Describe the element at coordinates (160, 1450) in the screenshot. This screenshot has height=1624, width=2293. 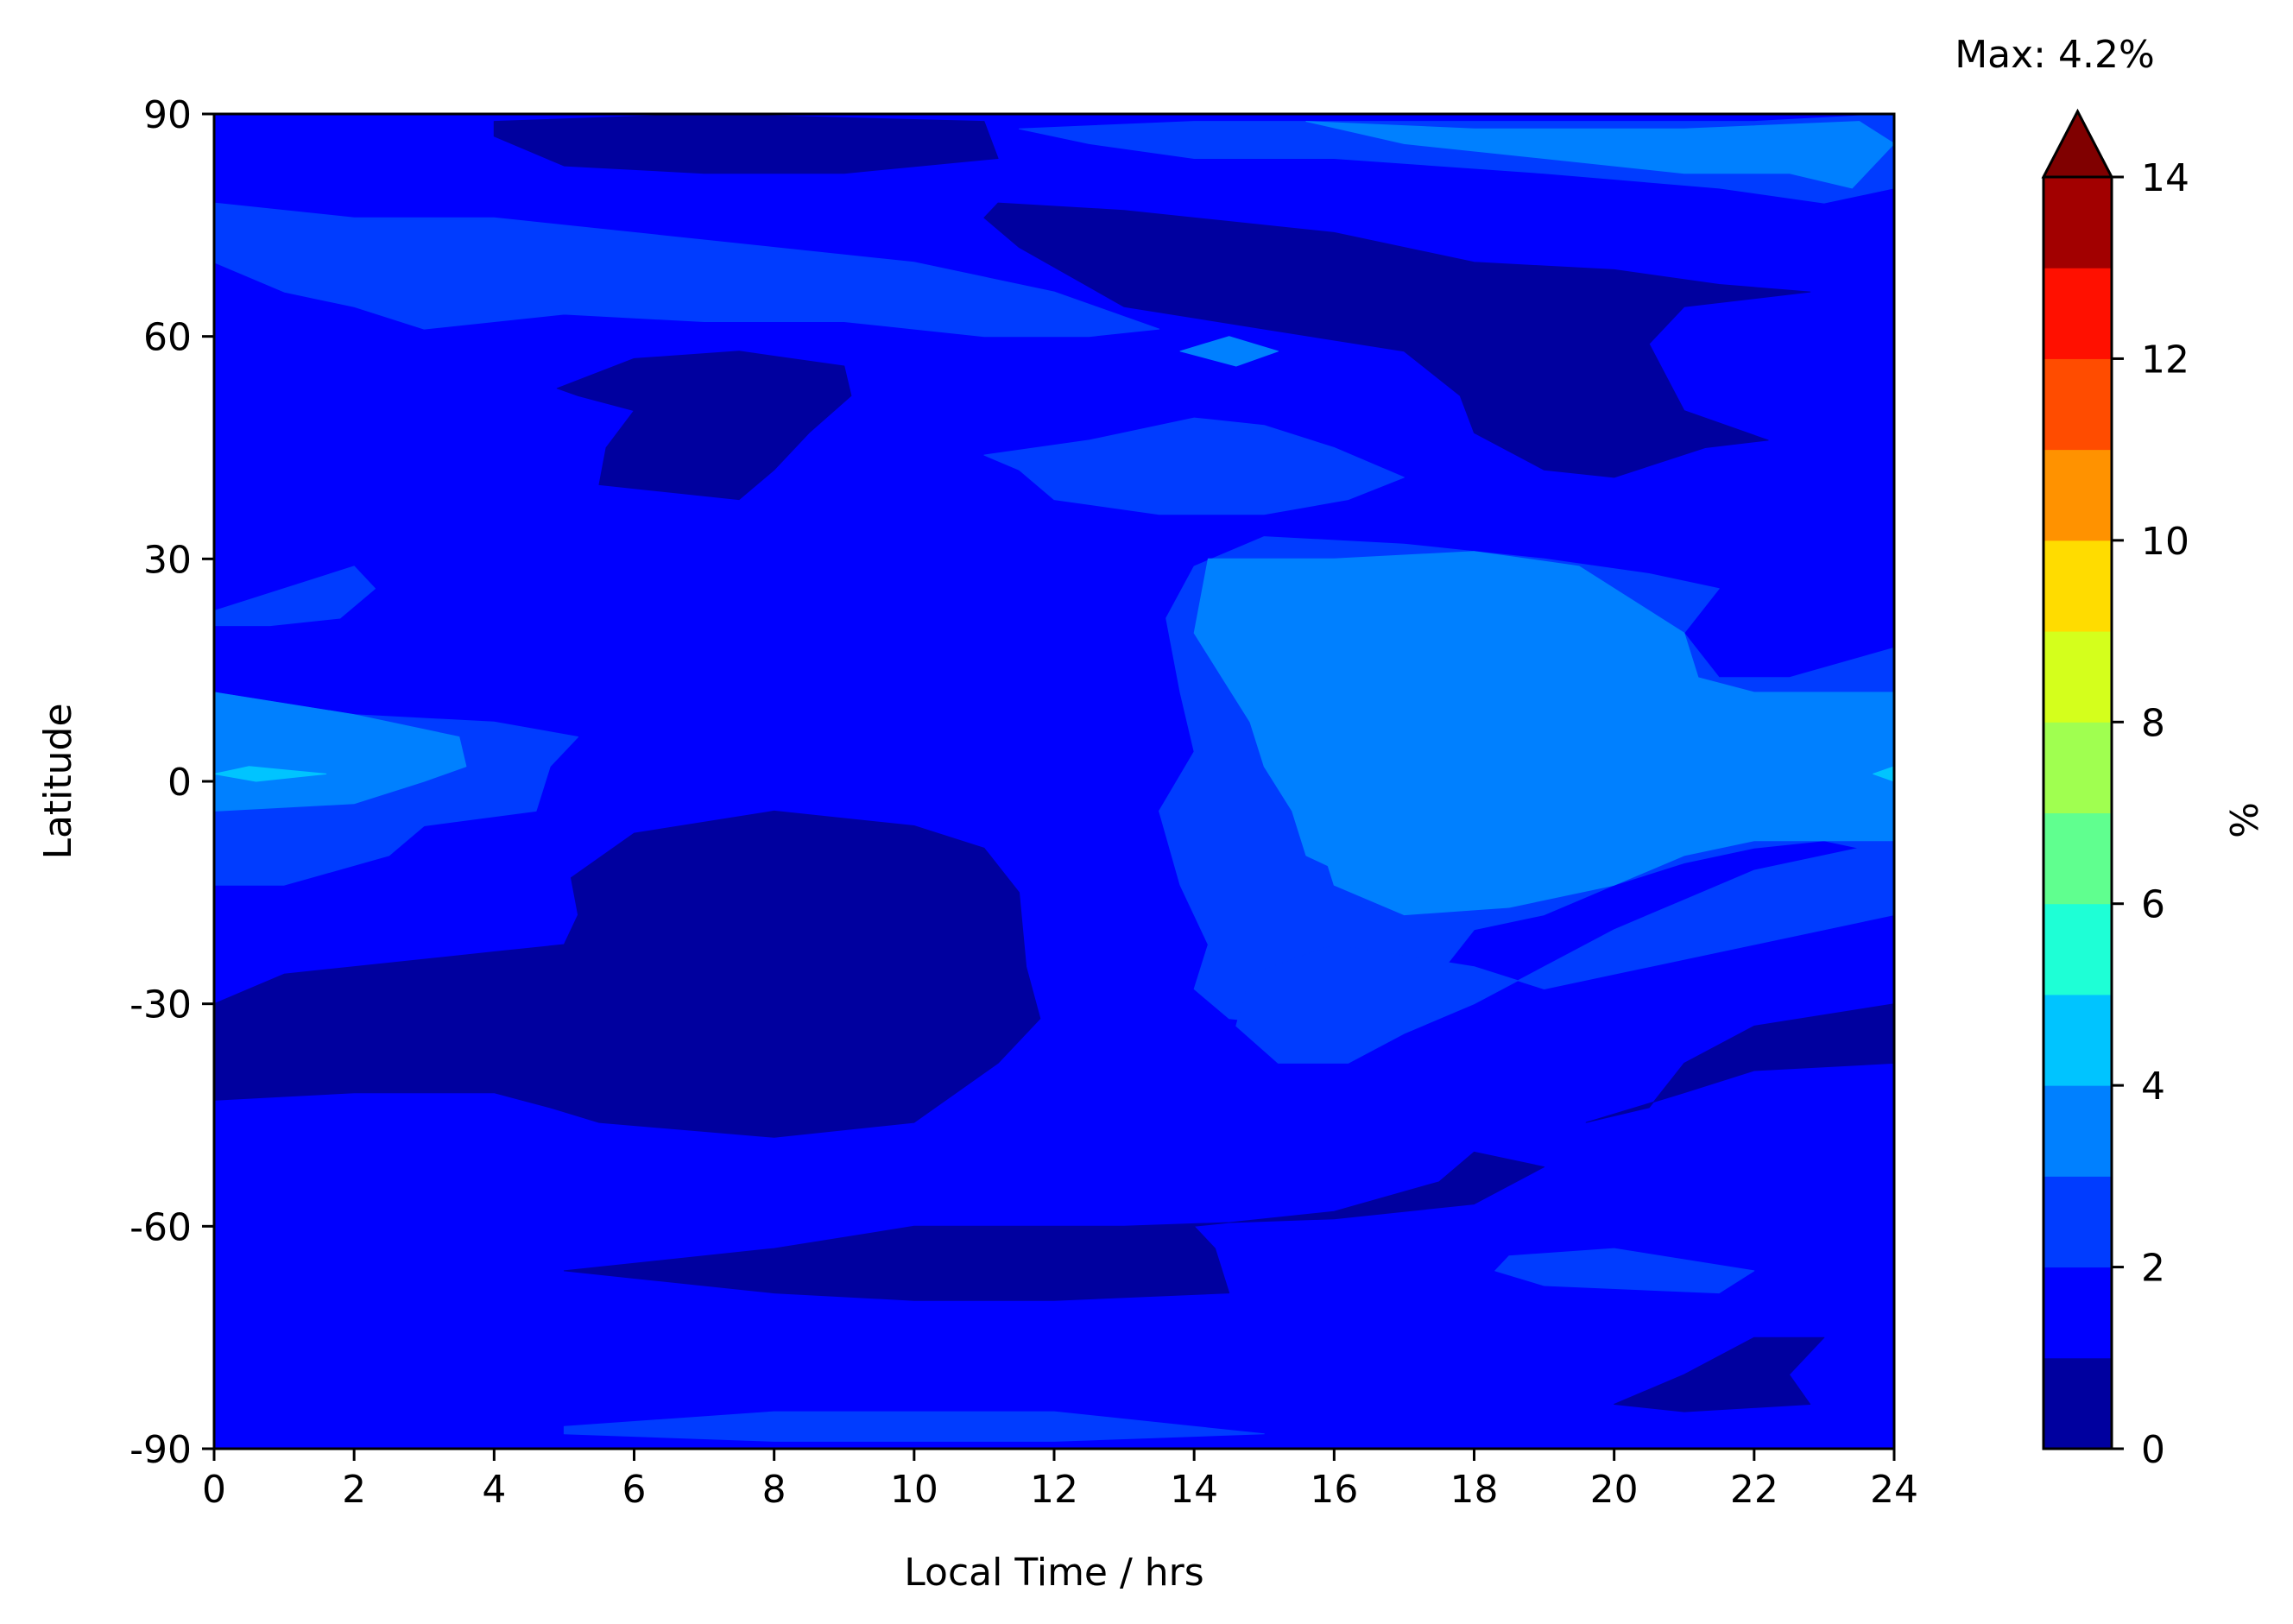
I see `y-tick-label: -90` at that location.